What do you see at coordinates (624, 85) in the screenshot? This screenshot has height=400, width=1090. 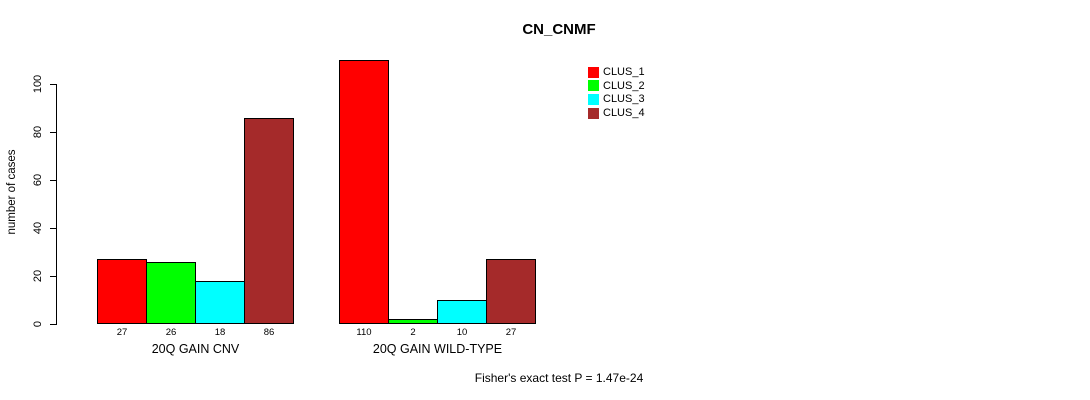 I see `legend-label: CLUS_2` at bounding box center [624, 85].